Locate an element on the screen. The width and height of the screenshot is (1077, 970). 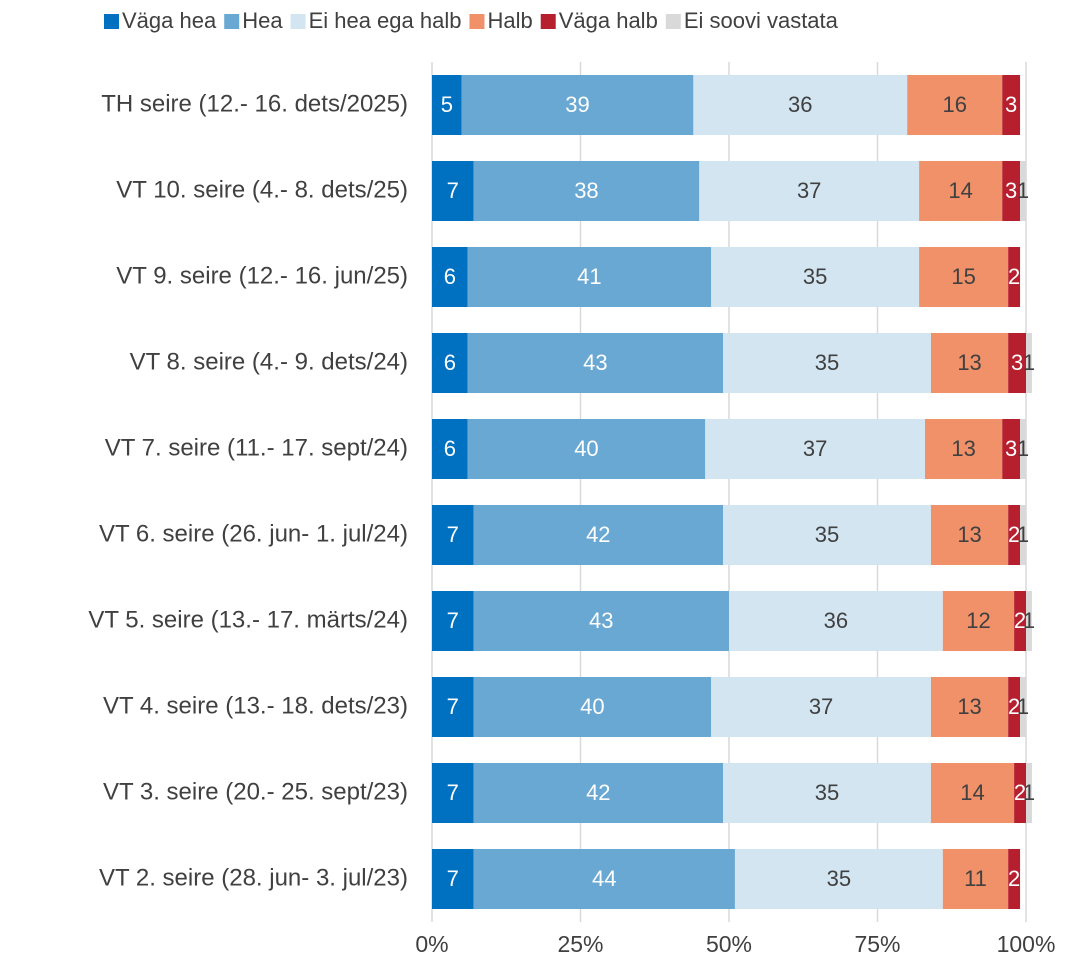
data-label: 44 is located at coordinates (604, 878).